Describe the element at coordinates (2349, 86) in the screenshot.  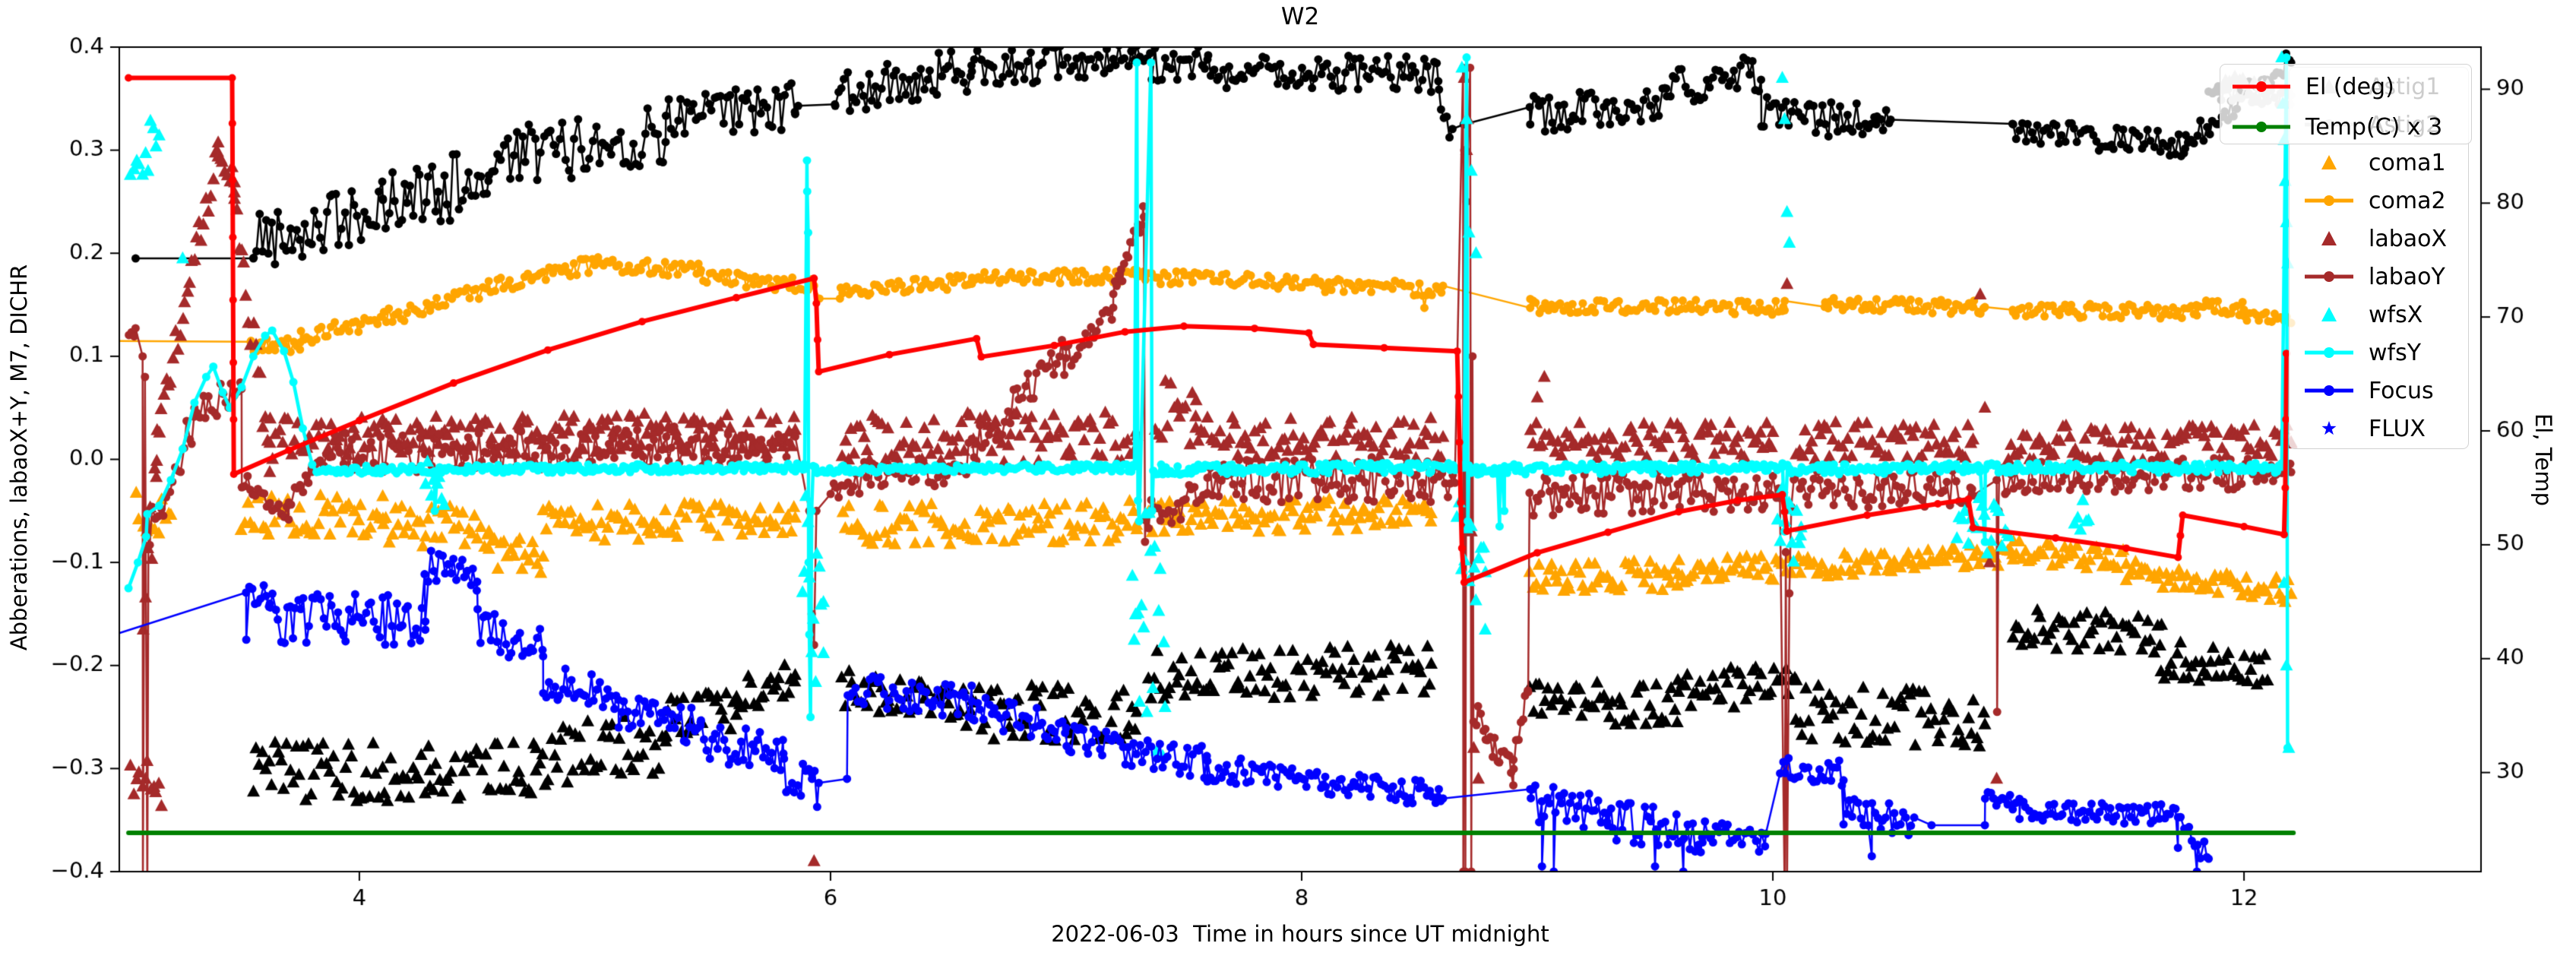
I see `legend-label: El (deg)` at that location.